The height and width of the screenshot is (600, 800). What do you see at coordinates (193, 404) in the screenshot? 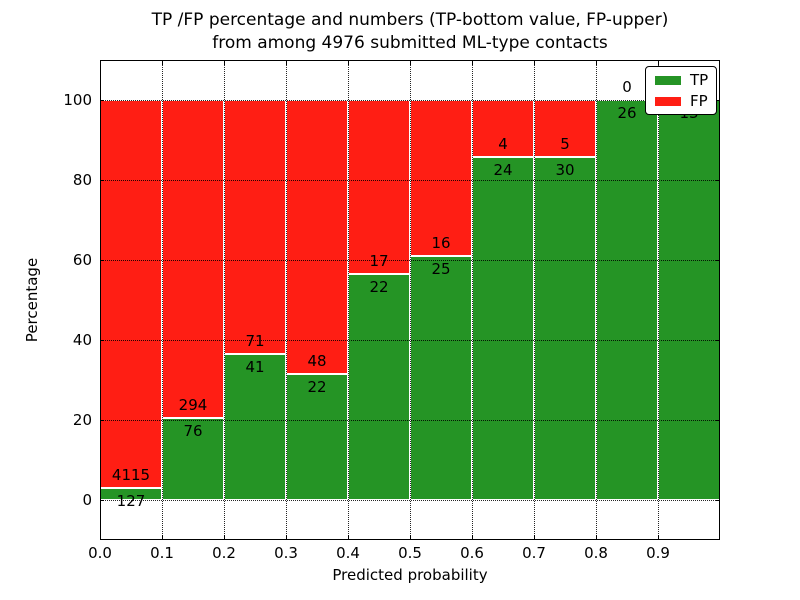
I see `bar-fp-count: 294` at bounding box center [193, 404].